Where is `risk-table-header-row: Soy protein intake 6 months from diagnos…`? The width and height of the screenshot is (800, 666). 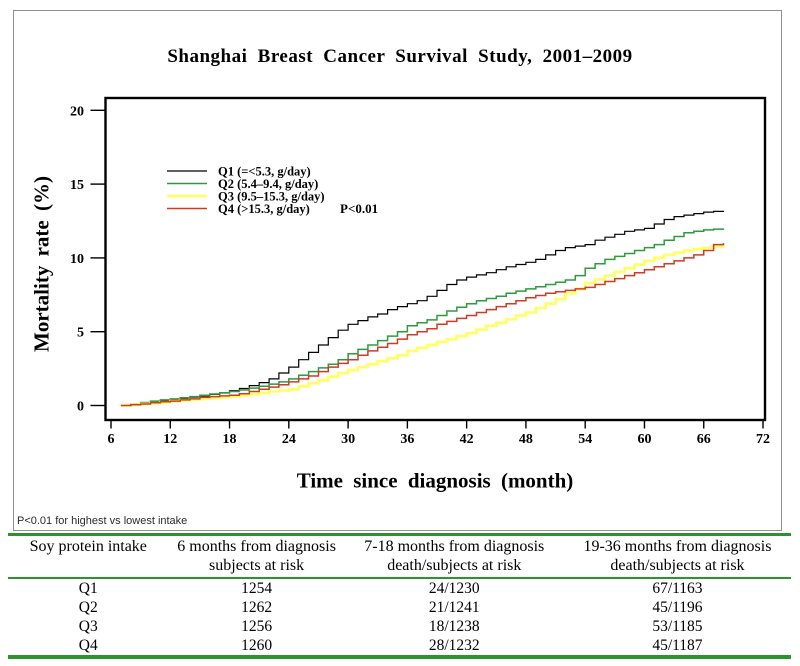
risk-table-header-row: Soy protein intake 6 months from diagnos… is located at coordinates (399, 556).